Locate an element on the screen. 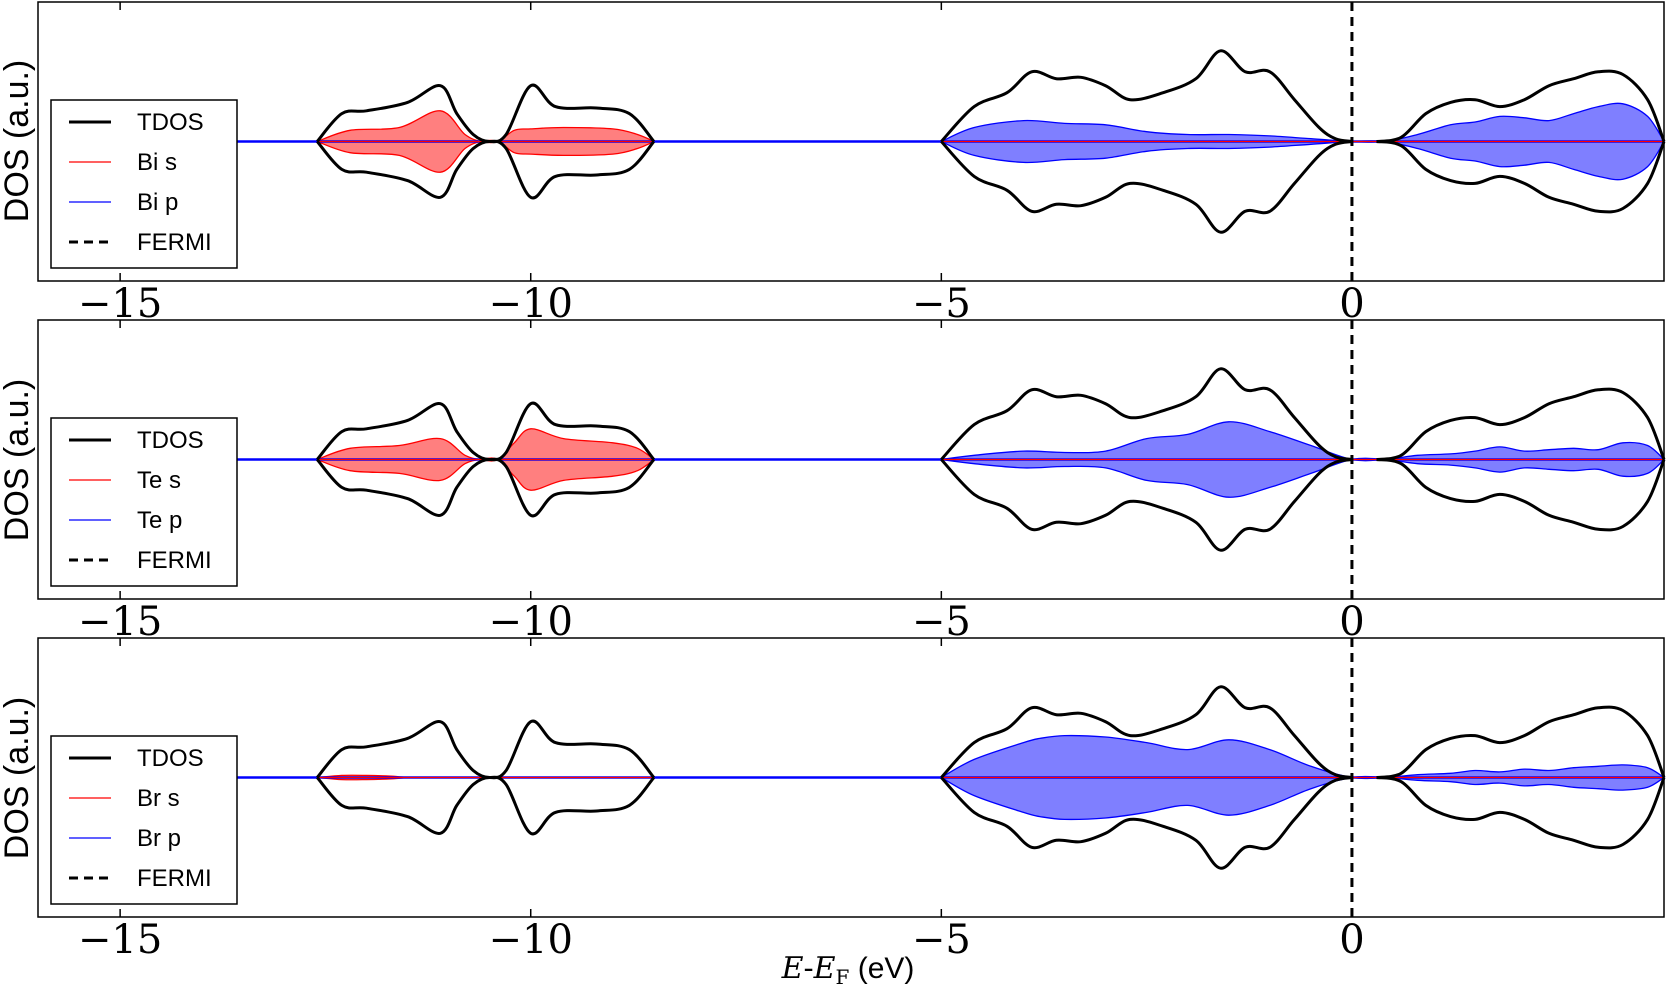 The image size is (1666, 989). x-tick-label: −15 is located at coordinates (120, 940).